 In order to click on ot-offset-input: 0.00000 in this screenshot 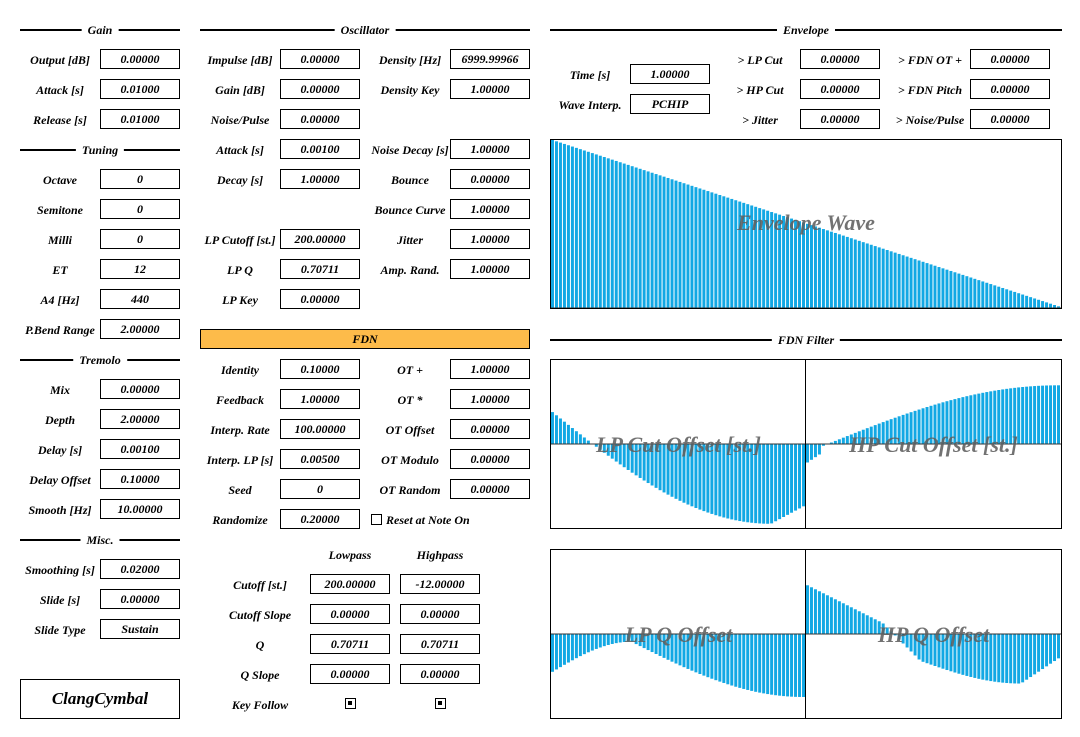, I will do `click(490, 429)`.